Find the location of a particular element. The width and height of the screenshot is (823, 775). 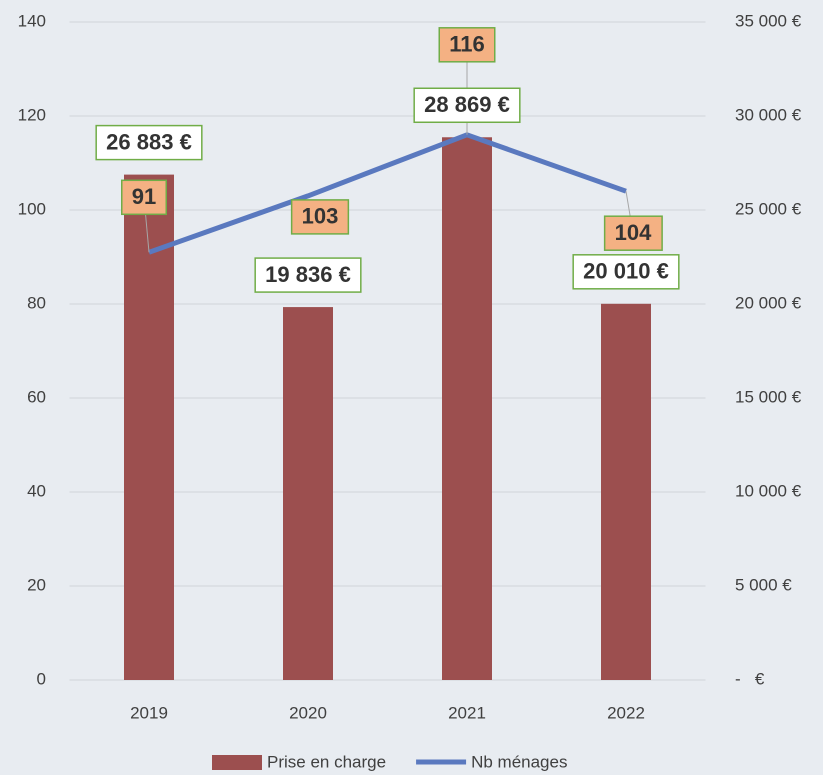

y2-tick-label: 15 000 € is located at coordinates (768, 396).